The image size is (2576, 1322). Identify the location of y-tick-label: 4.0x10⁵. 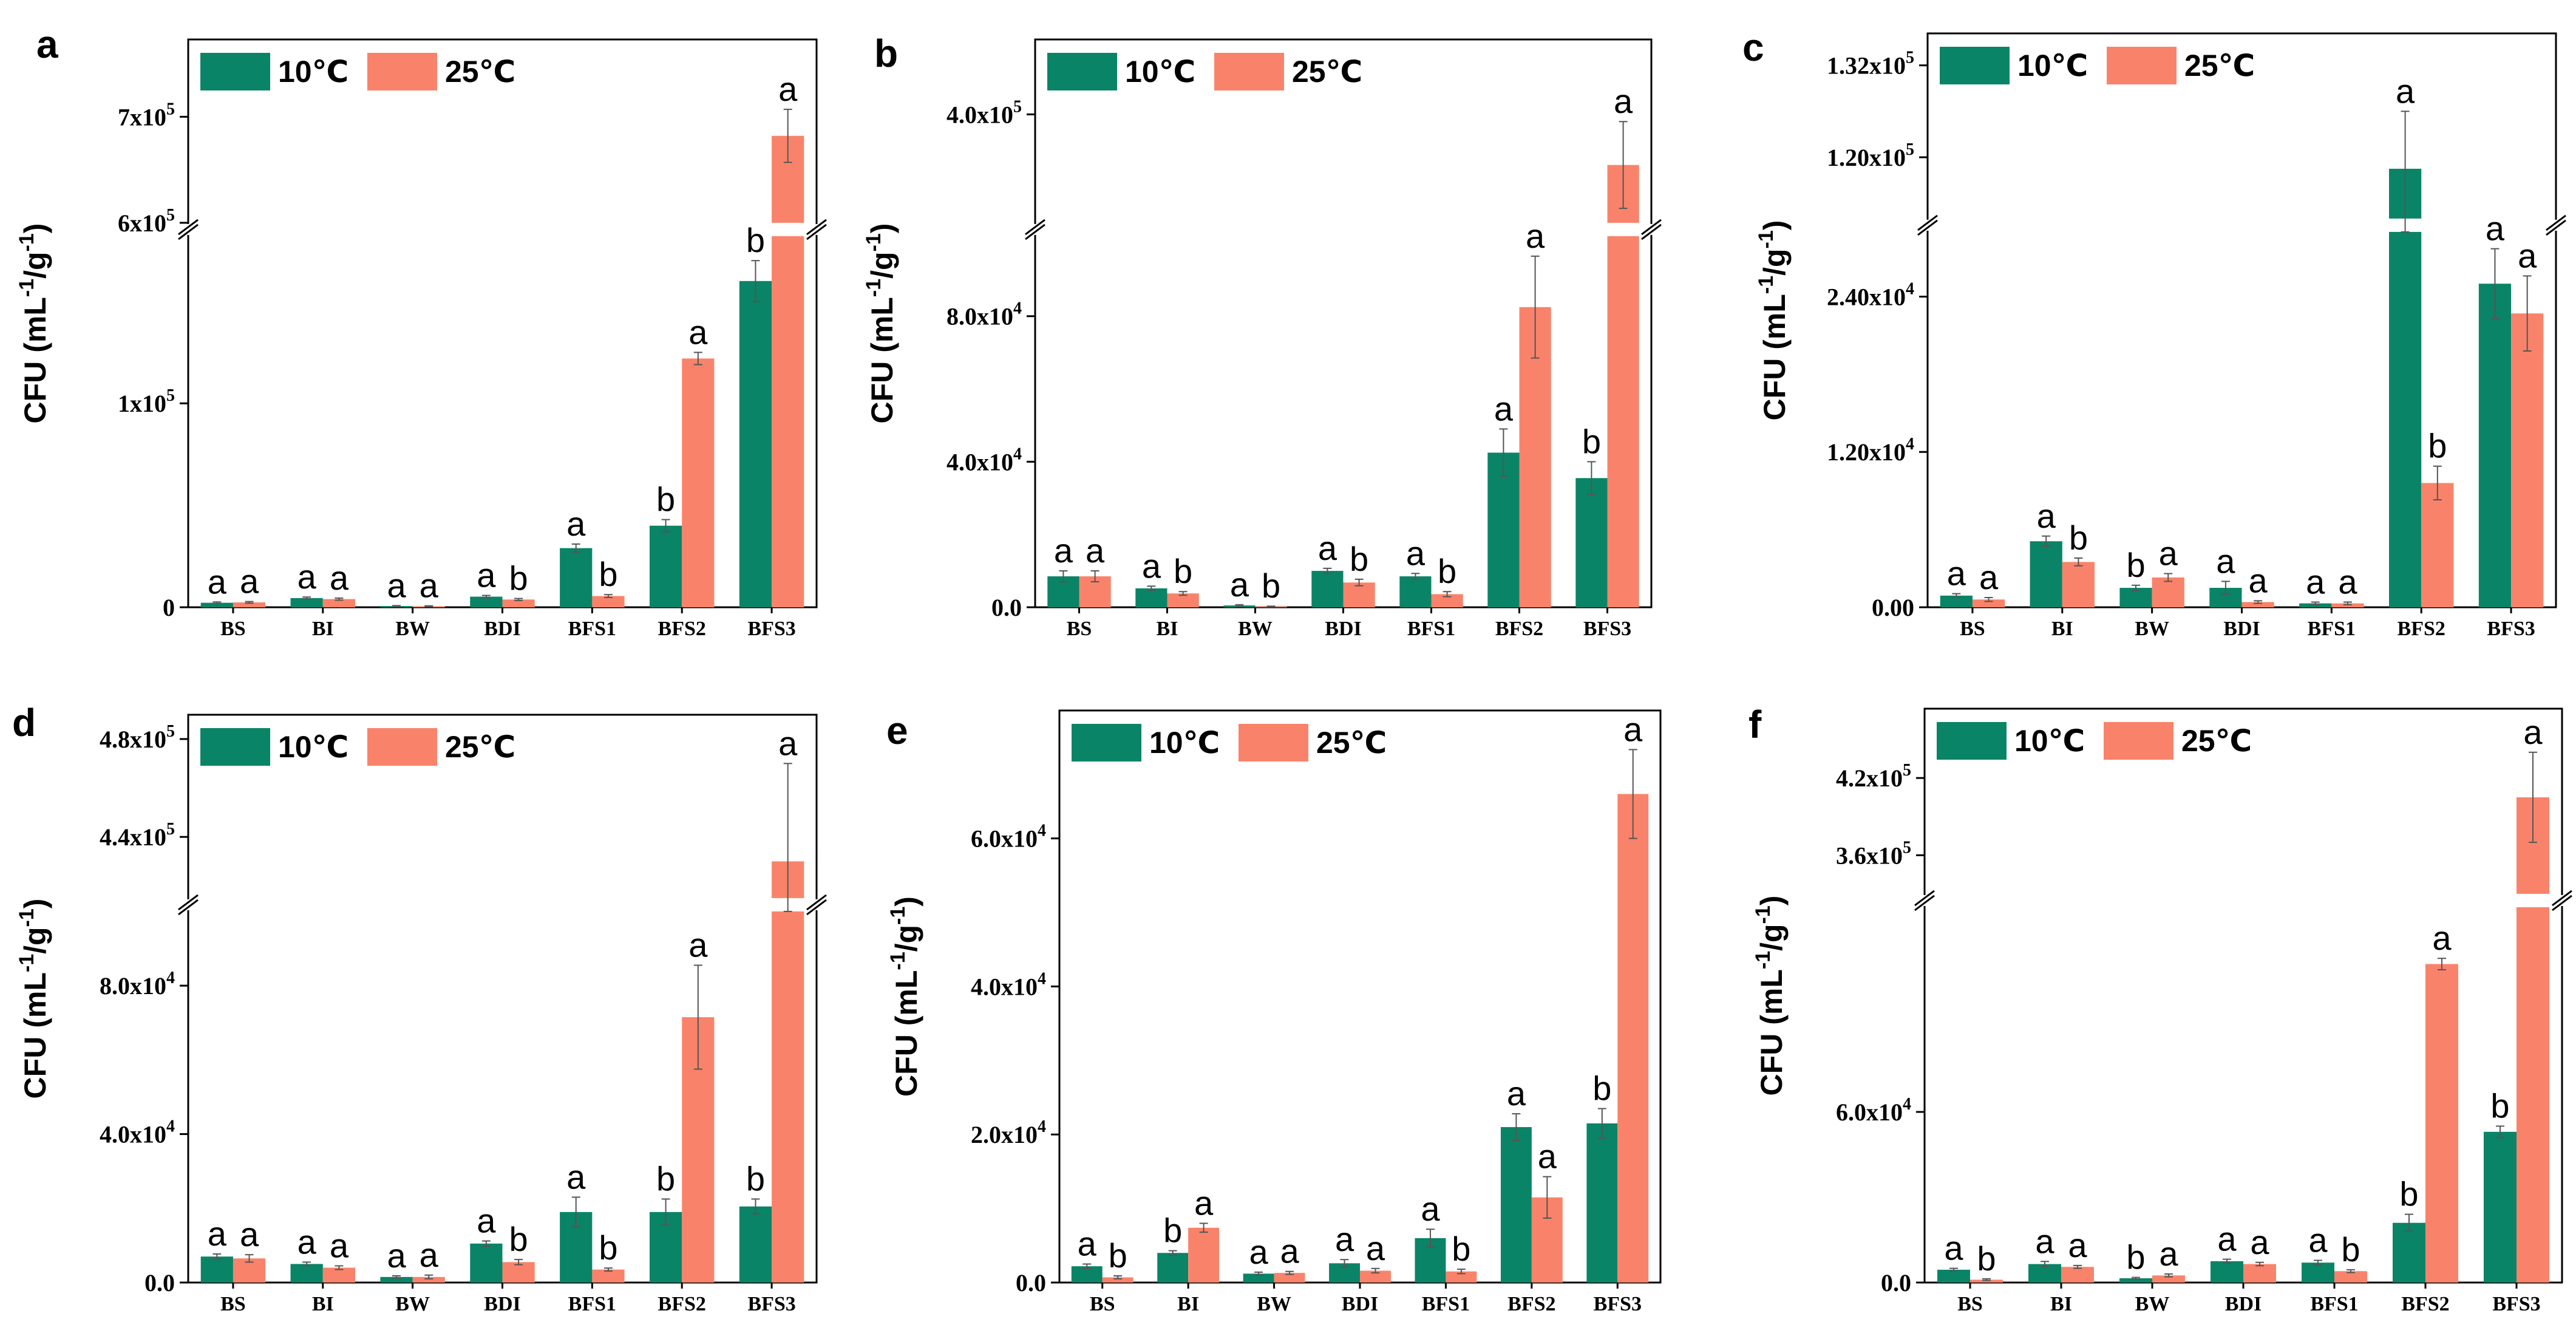
(984, 112).